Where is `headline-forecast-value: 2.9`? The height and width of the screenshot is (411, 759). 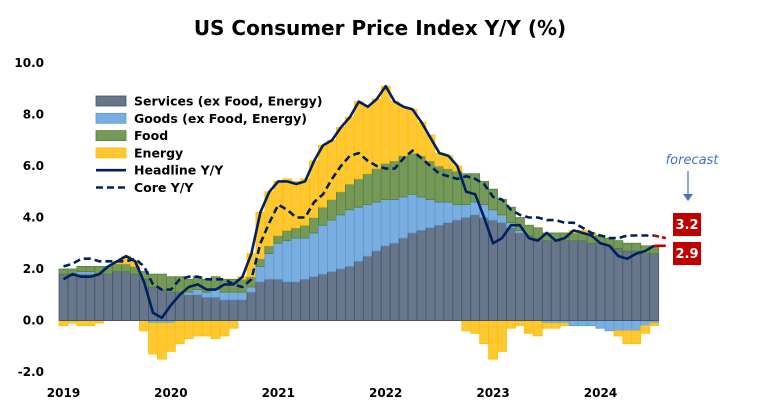
headline-forecast-value: 2.9 is located at coordinates (686, 254).